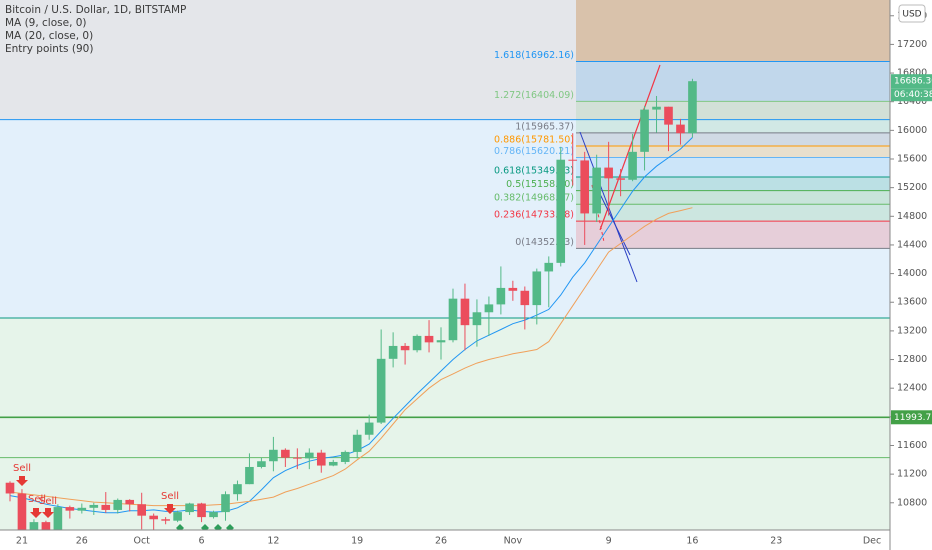  I want to click on currency-button, so click(912, 13).